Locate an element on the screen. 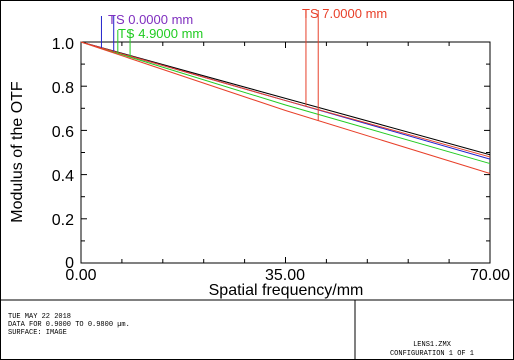 The image size is (514, 360). field-label-ts-7: TS 7.0000 mm is located at coordinates (344, 13).